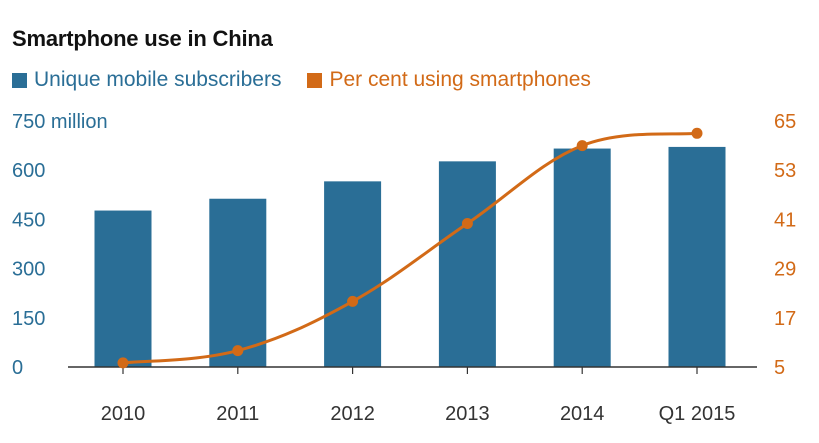 The width and height of the screenshot is (819, 443). I want to click on y-right-tick-label: 65, so click(785, 122).